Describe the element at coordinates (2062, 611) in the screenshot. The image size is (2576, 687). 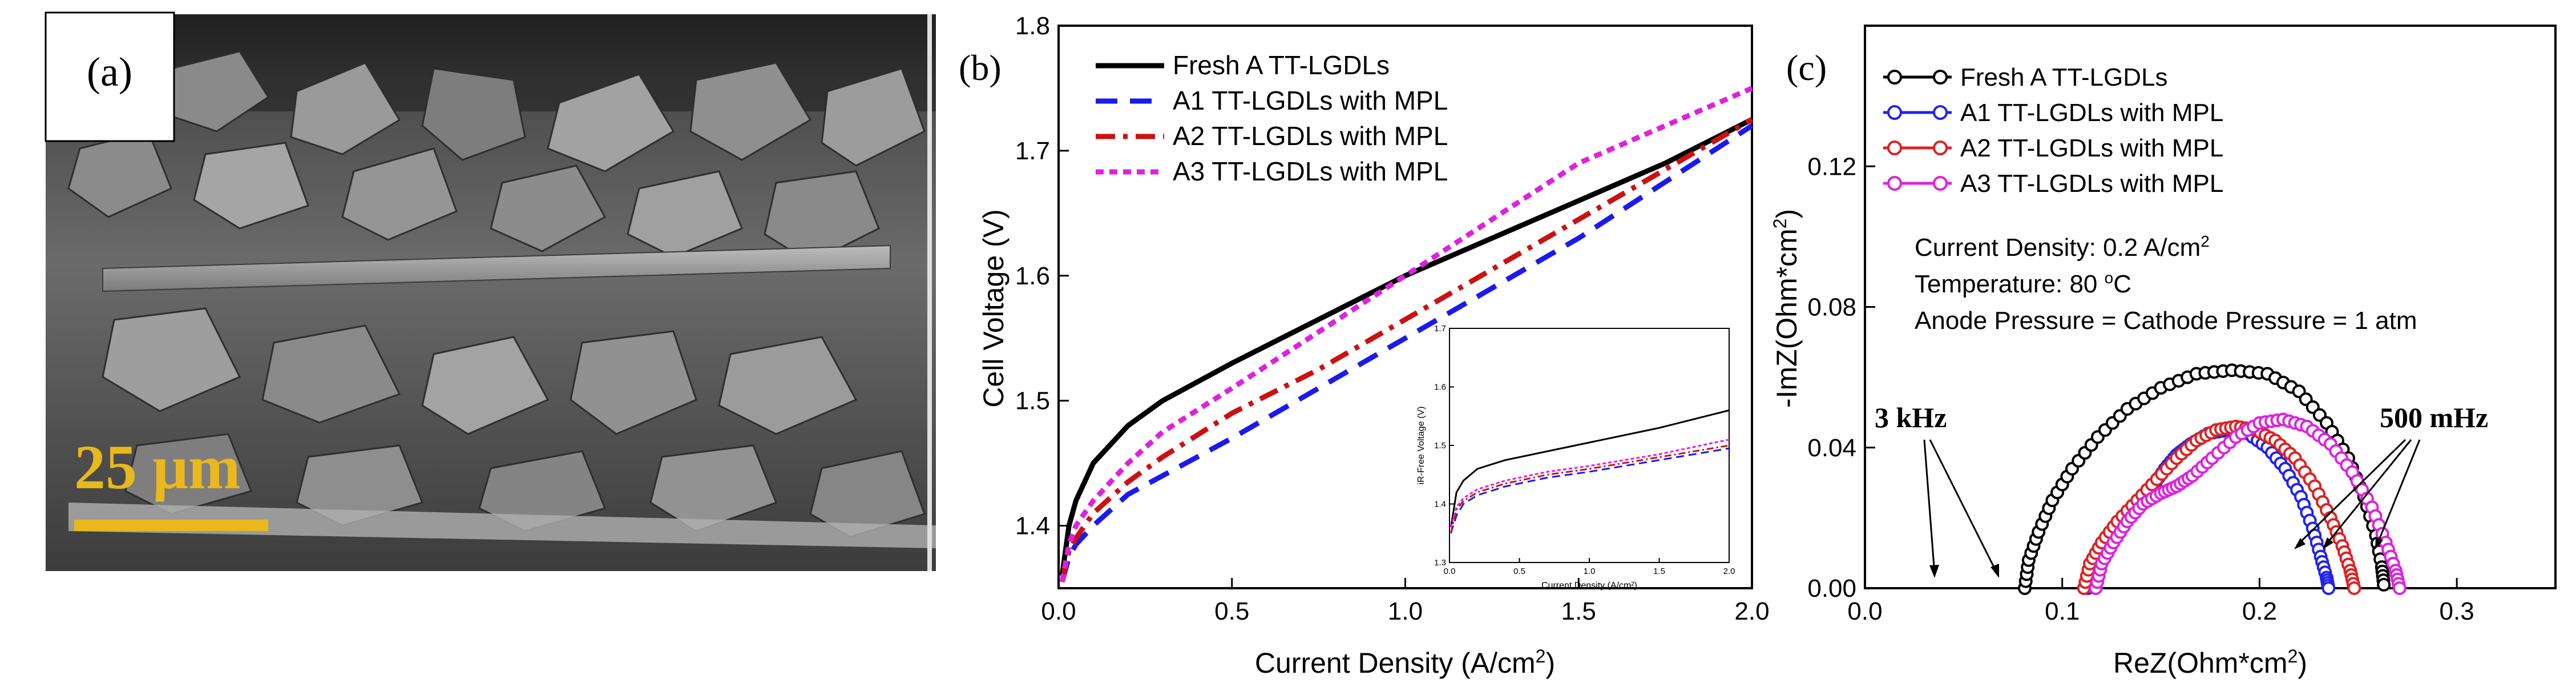
I see `c-xtick-label: 0.1` at that location.